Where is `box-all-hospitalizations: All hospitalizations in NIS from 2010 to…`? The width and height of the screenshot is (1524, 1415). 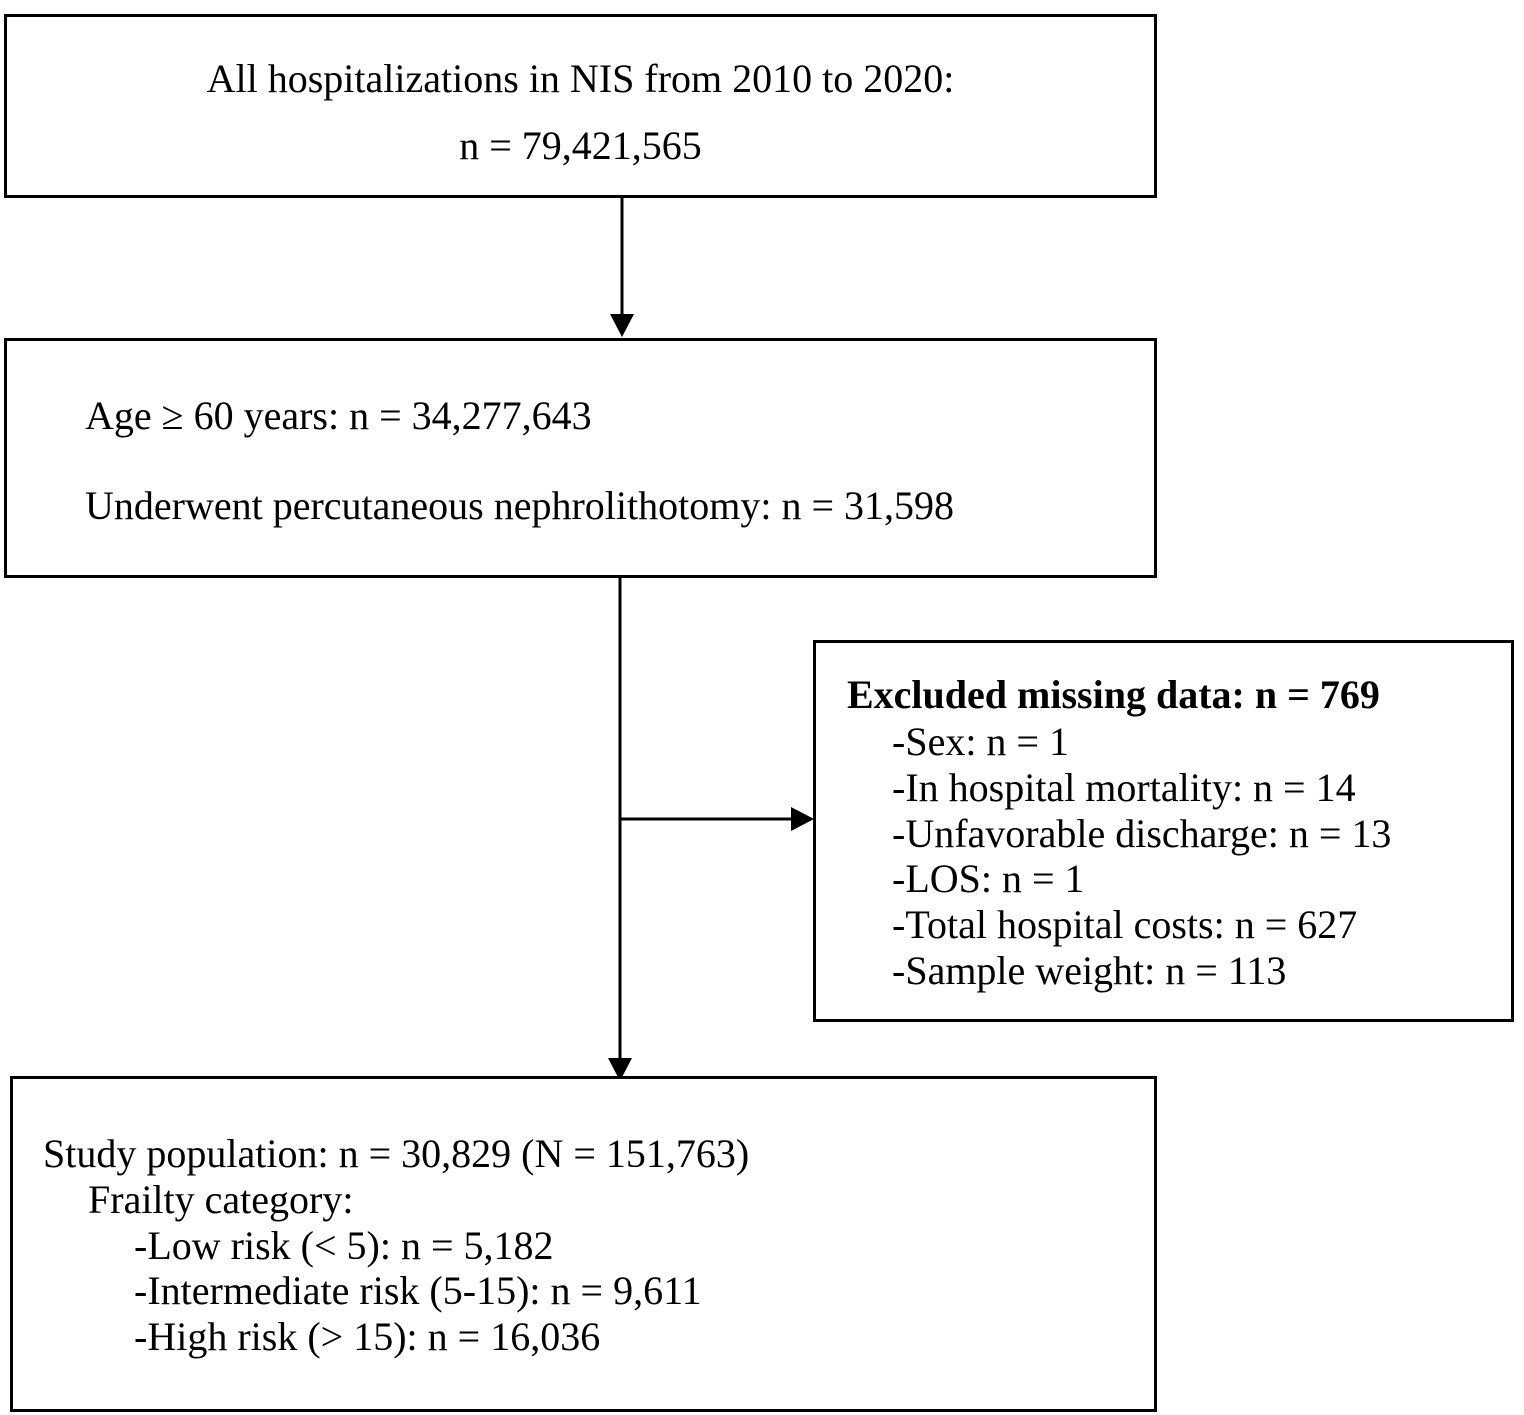
box-all-hospitalizations: All hospitalizations in NIS from 2010 to… is located at coordinates (580, 106).